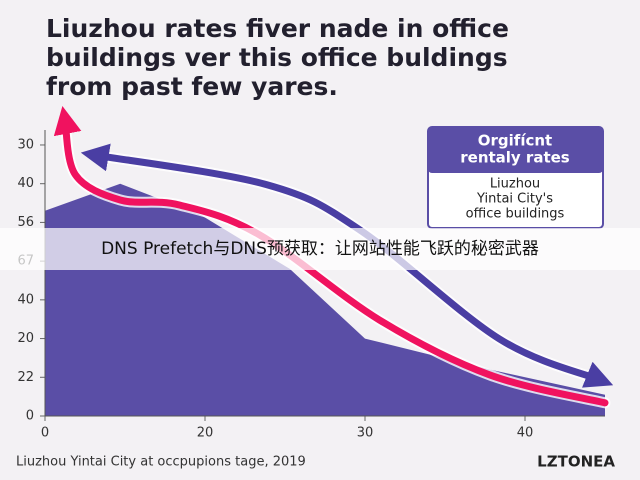  I want to click on legend-header, so click(515, 150).